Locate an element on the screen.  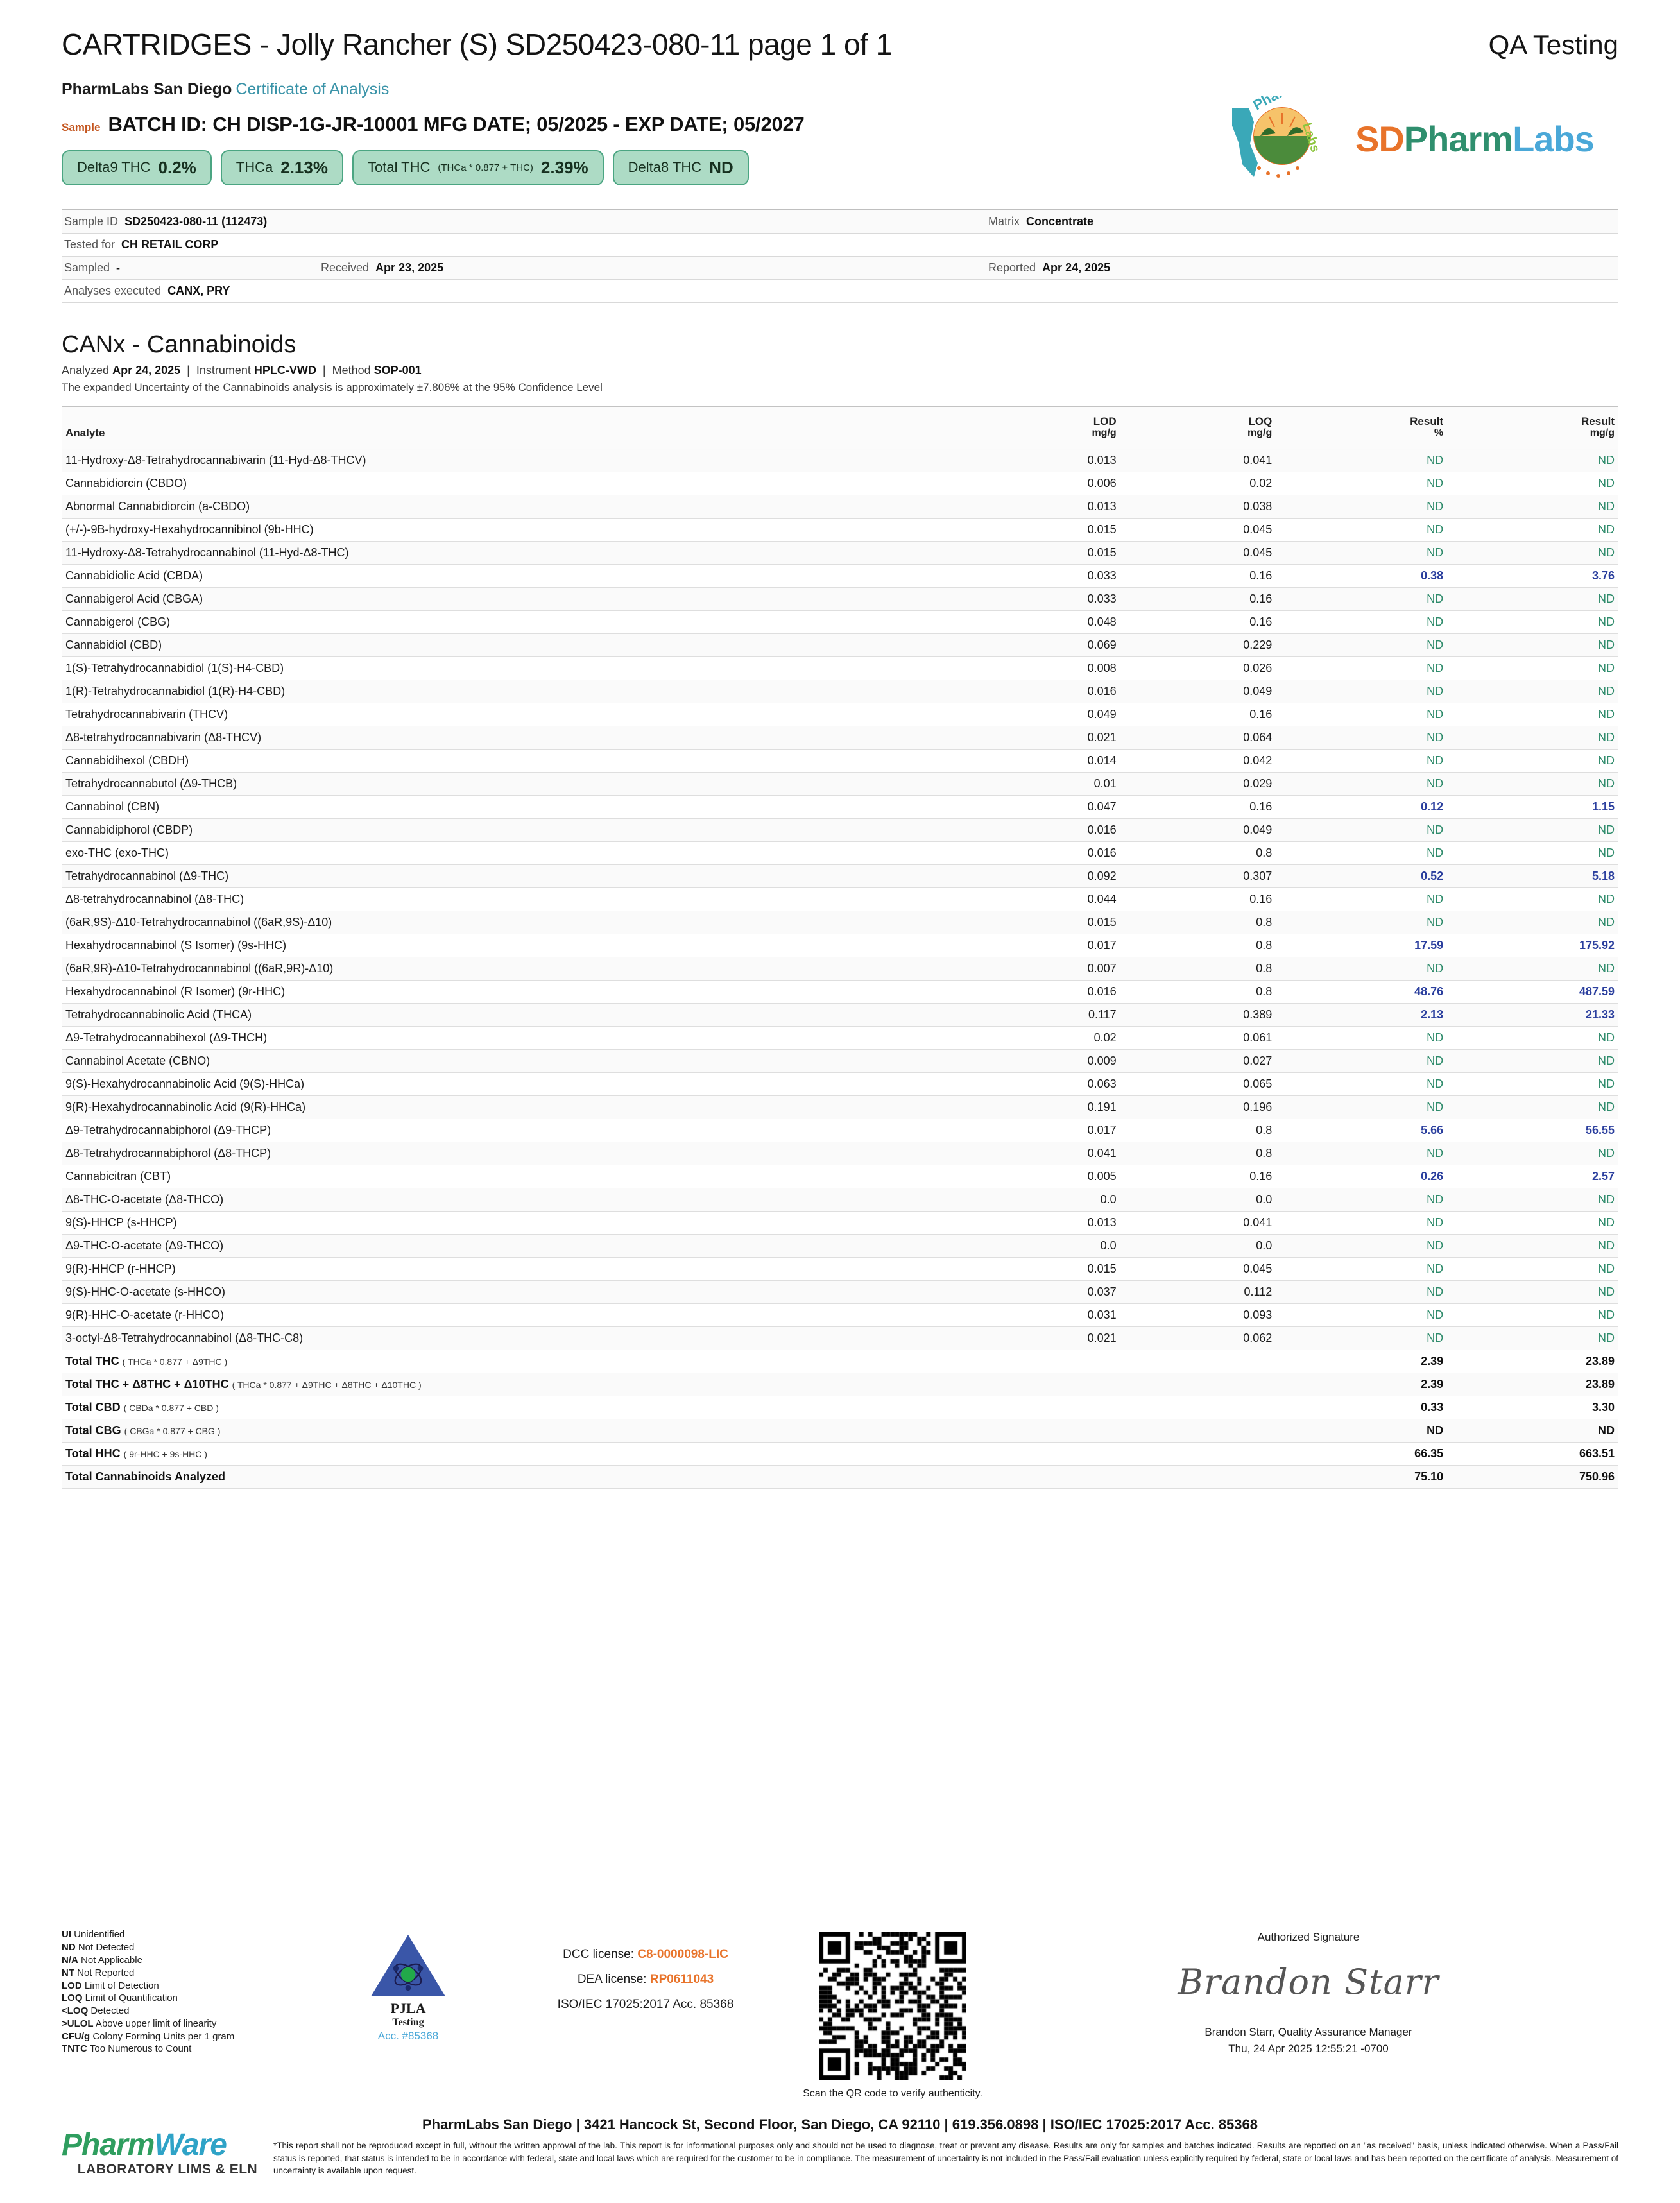
cell-result-mg: 175.92 is located at coordinates (1533, 945).